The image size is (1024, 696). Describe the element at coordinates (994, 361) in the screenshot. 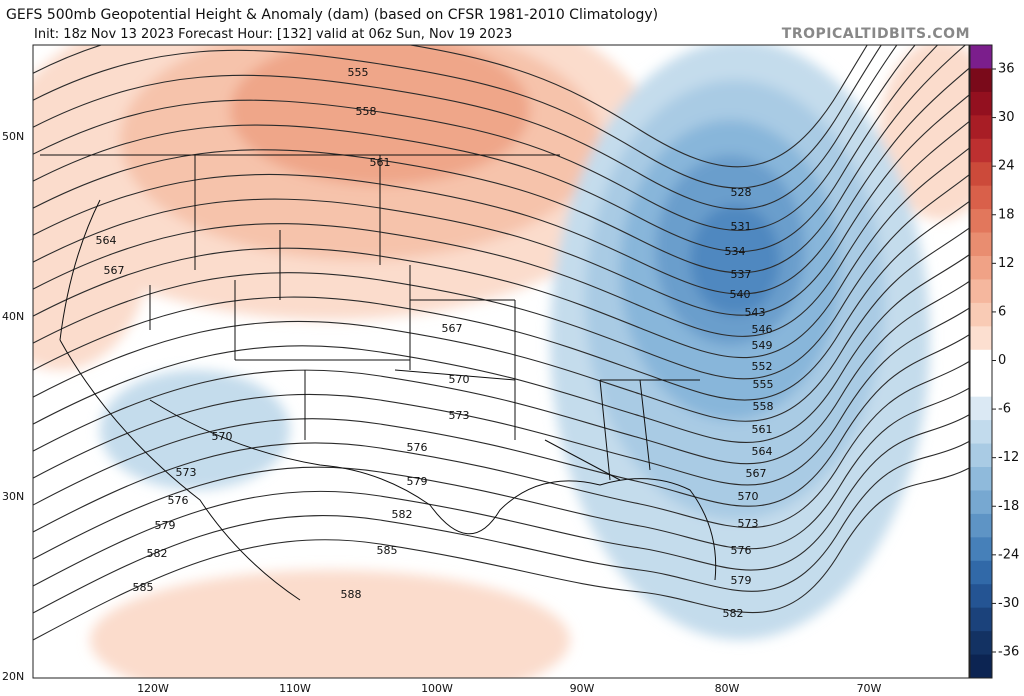

I see `colorbar: 36 30 24 18 12 6 0 -6 -12 -18 -24 -30 -36` at that location.